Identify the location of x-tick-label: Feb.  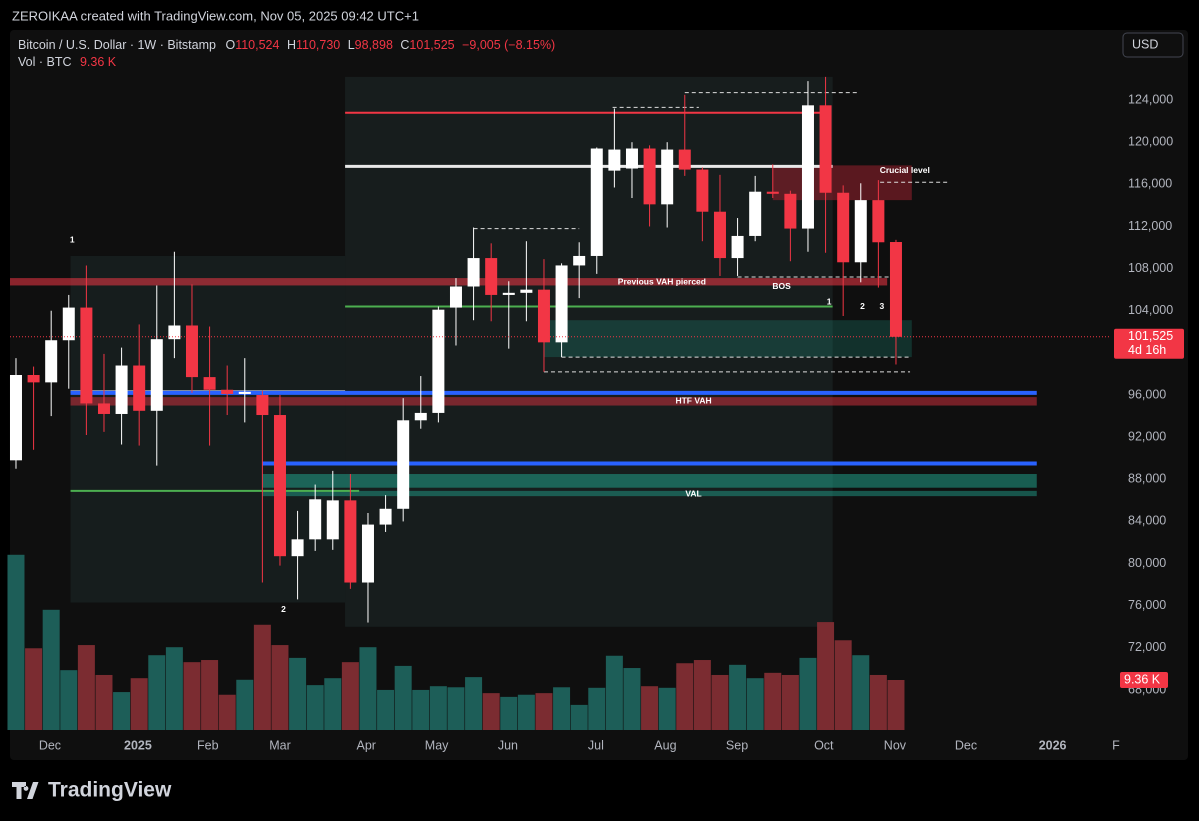
(208, 745).